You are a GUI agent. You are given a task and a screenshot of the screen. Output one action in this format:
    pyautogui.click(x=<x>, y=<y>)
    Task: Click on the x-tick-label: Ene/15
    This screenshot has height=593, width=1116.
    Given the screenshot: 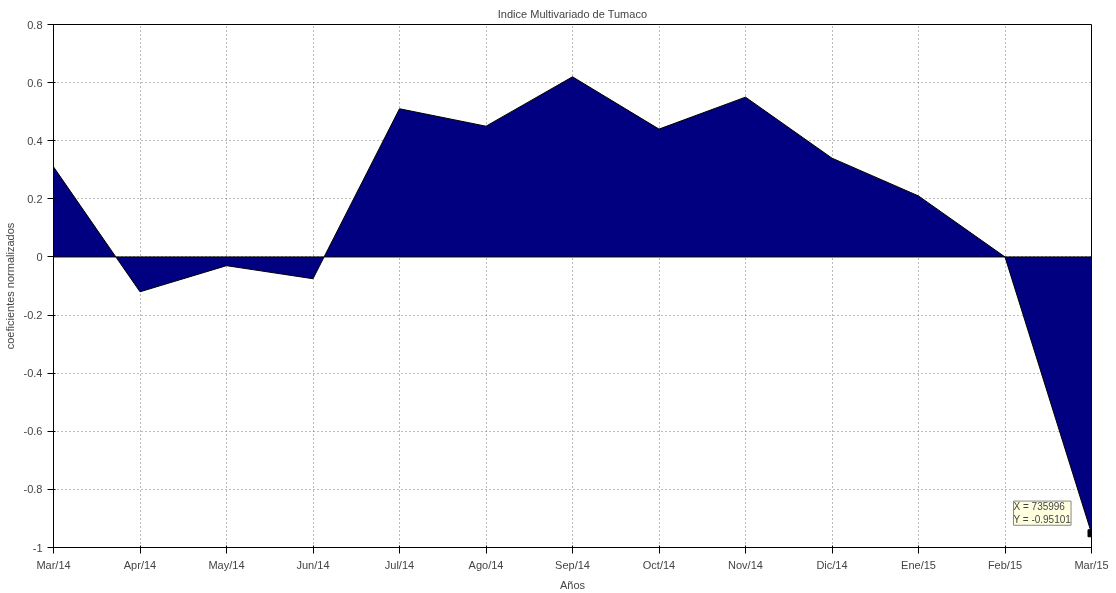 What is the action you would take?
    pyautogui.click(x=918, y=564)
    